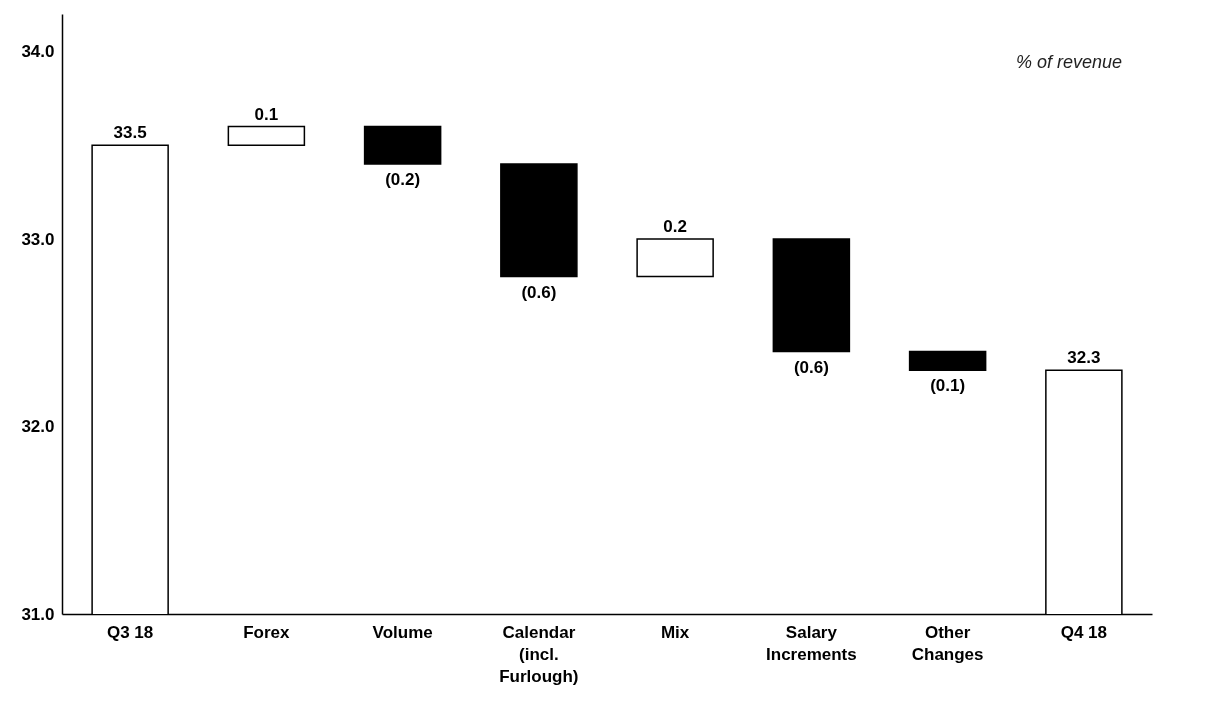 This screenshot has height=716, width=1220. What do you see at coordinates (1084, 358) in the screenshot?
I see `data-label: 32.3` at bounding box center [1084, 358].